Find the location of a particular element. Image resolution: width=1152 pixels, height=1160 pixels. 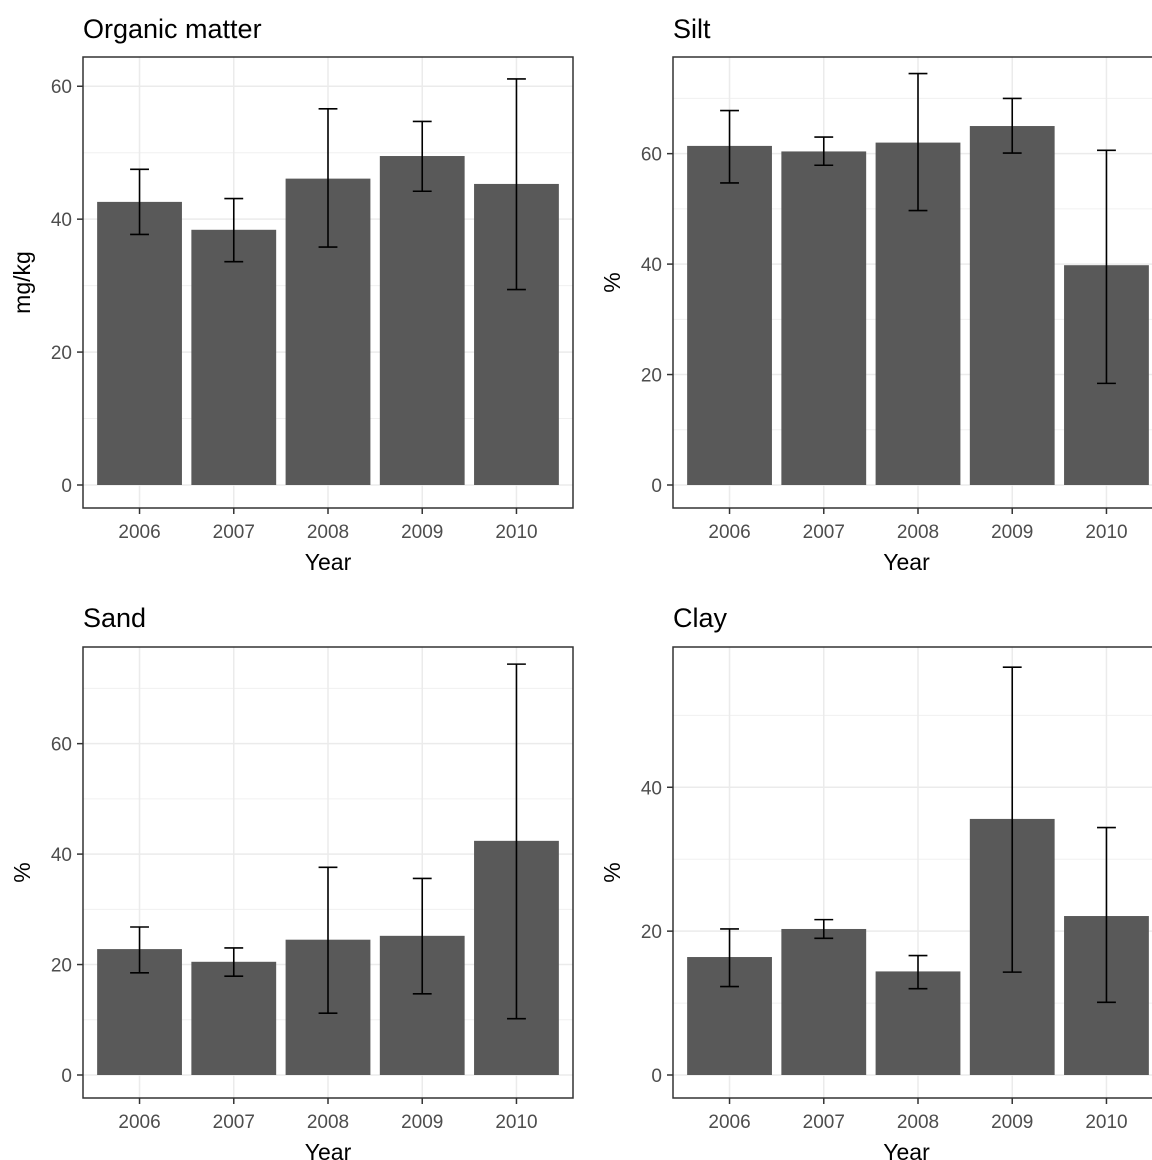

panel-title: Organic matter is located at coordinates (172, 29).